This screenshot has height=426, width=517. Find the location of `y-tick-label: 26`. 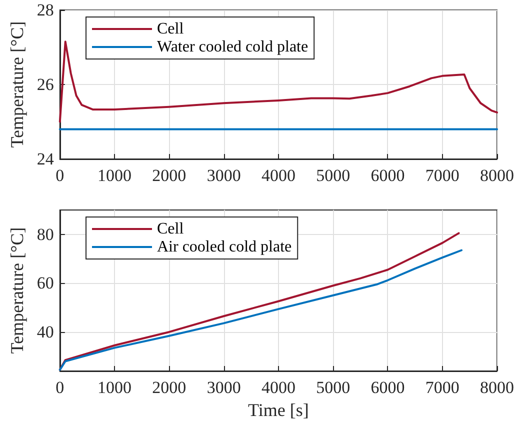

y-tick-label: 26 is located at coordinates (45, 84).